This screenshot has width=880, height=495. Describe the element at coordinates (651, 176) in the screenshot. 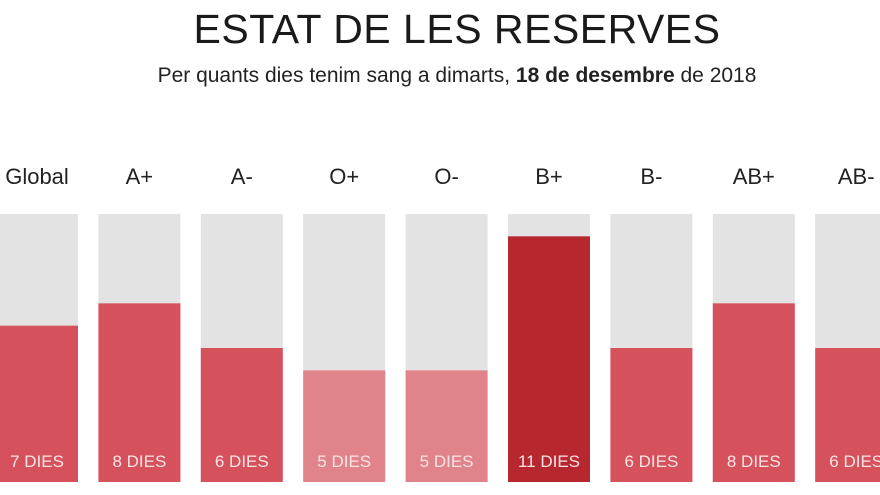

I see `category-label: B-` at that location.